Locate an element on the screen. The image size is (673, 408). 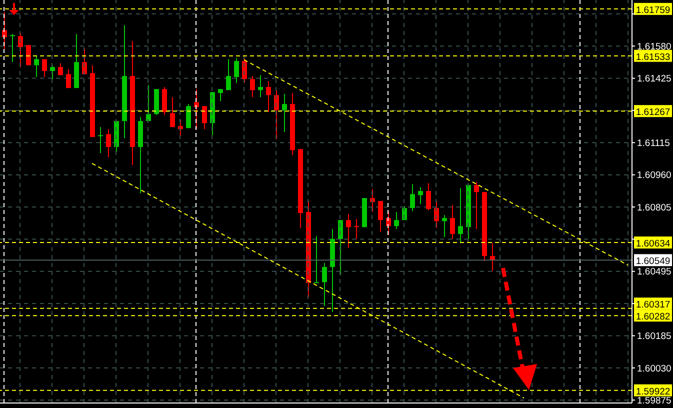
ref-line-label: 1.59922 is located at coordinates (653, 392).